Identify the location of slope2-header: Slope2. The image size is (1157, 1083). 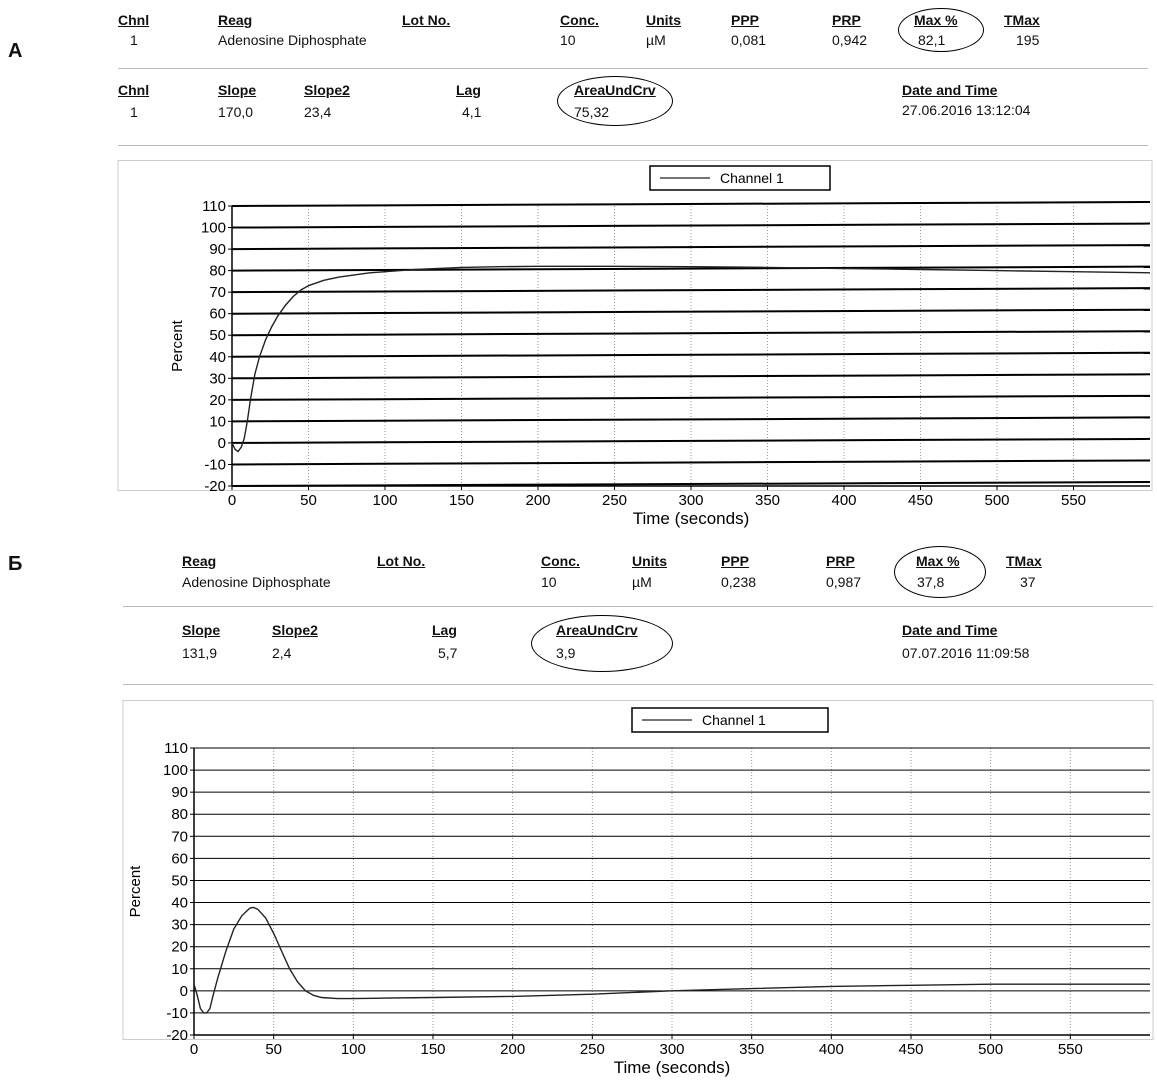
(295, 630).